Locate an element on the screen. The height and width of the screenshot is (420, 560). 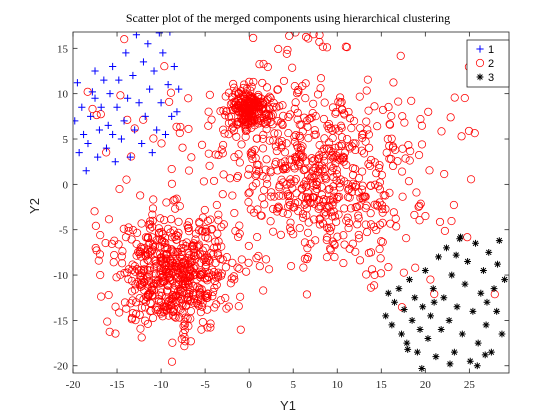
y-tick-label: 5 is located at coordinates (66, 140).